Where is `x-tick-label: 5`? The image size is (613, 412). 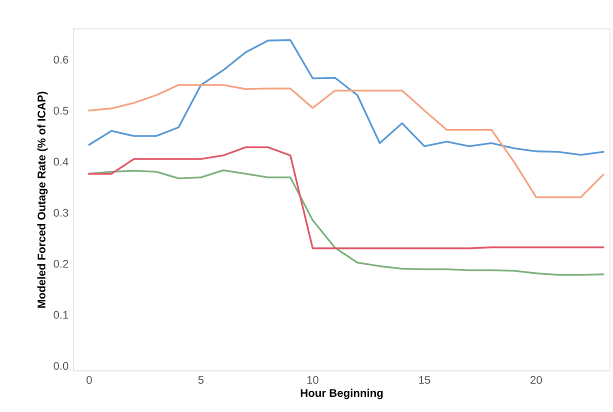
x-tick-label: 5 is located at coordinates (201, 380).